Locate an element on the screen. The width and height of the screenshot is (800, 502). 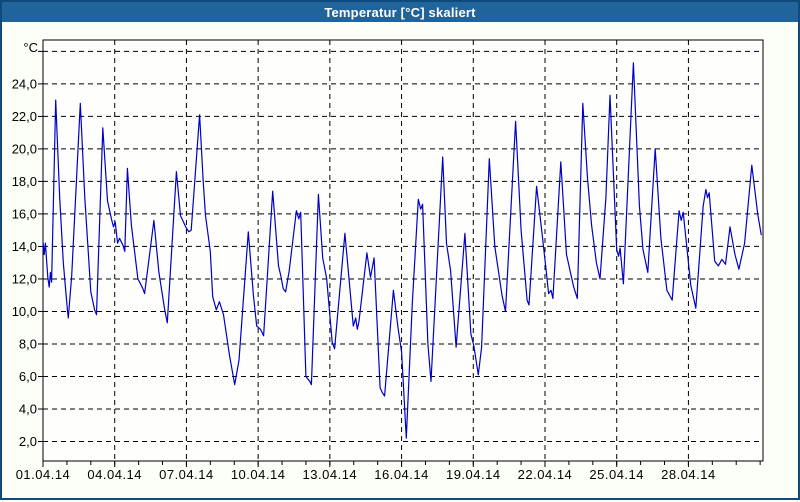
x-tick-label: 16.04.14 is located at coordinates (401, 474).